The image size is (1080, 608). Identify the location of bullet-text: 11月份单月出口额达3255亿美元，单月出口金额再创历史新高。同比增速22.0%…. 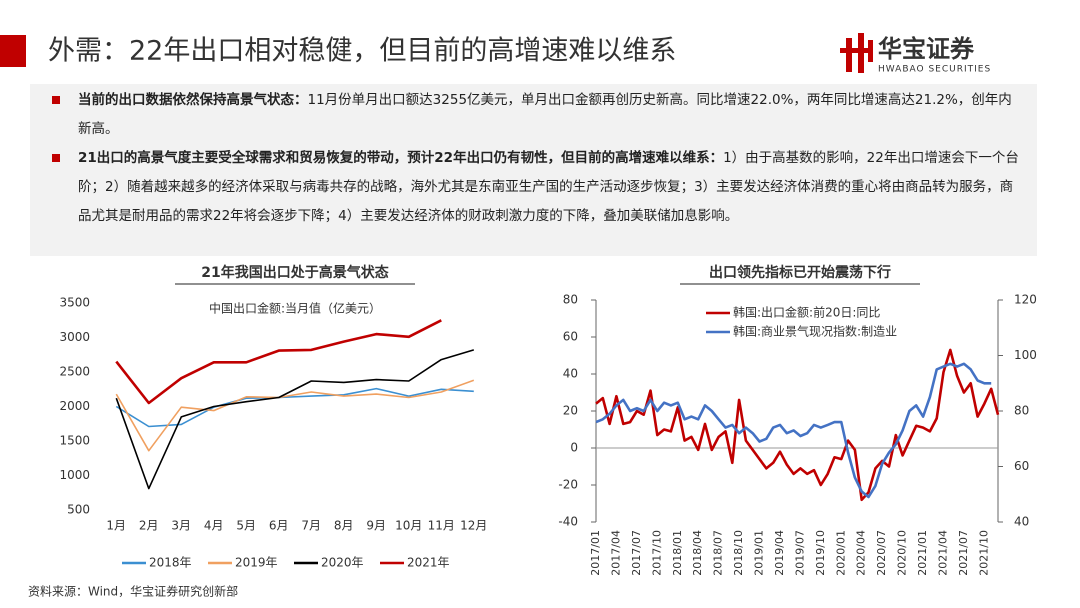
(545, 114).